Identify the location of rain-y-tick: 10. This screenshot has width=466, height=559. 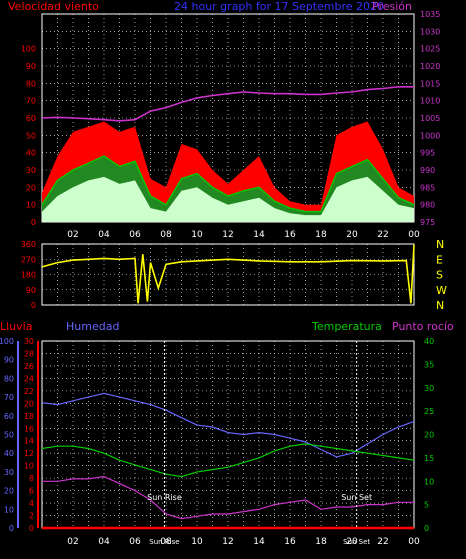
(29, 466).